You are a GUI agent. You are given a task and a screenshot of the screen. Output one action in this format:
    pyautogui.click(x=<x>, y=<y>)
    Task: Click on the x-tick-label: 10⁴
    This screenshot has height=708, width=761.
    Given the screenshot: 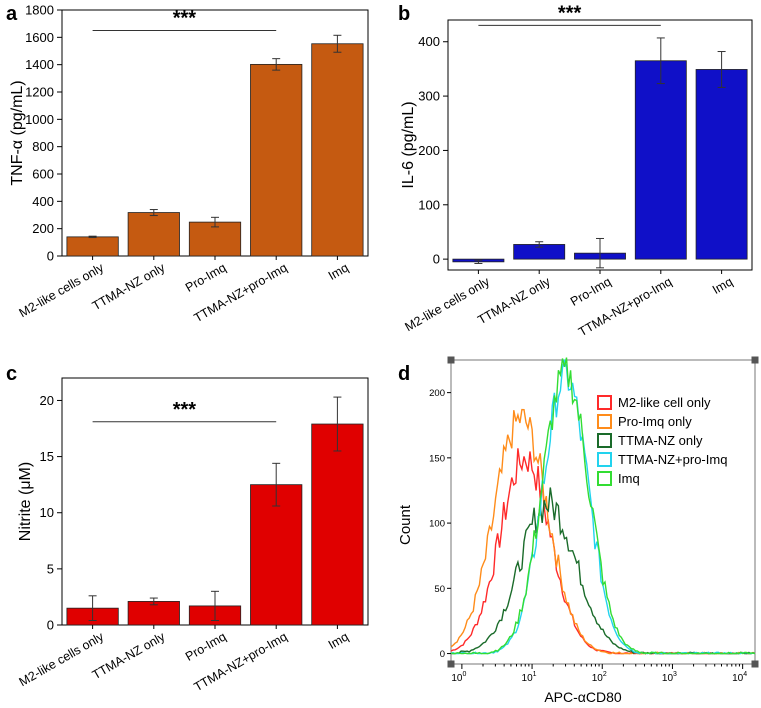 What is the action you would take?
    pyautogui.click(x=739, y=677)
    